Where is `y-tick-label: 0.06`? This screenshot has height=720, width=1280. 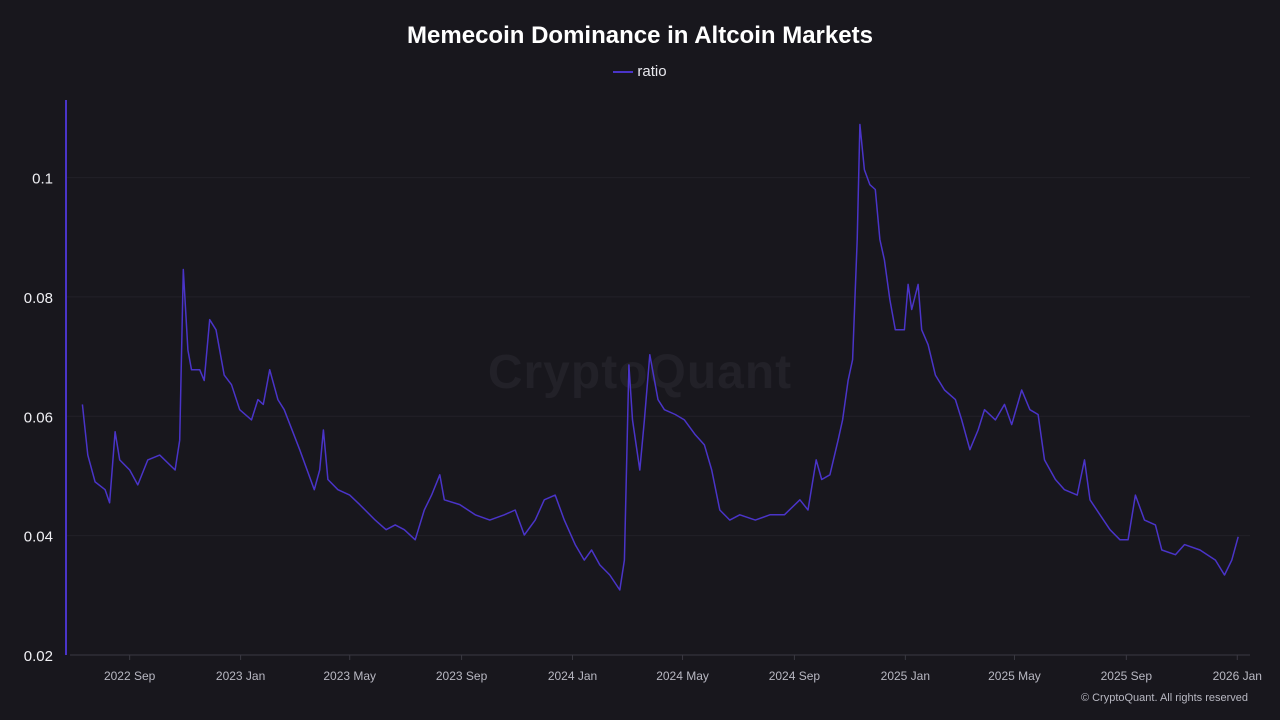
y-tick-label: 0.06 is located at coordinates (38, 417).